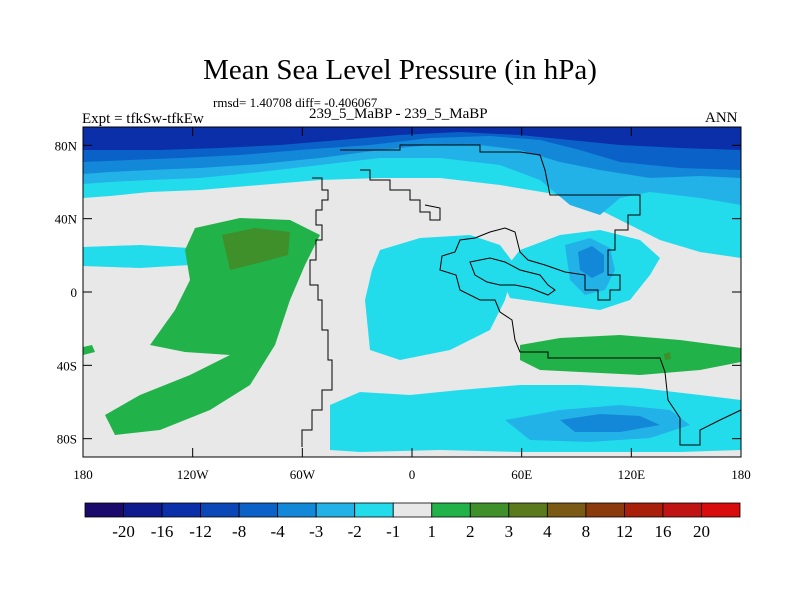 This screenshot has width=800, height=600. What do you see at coordinates (256, 249) in the screenshot?
I see `pacific-plus-2-core` at bounding box center [256, 249].